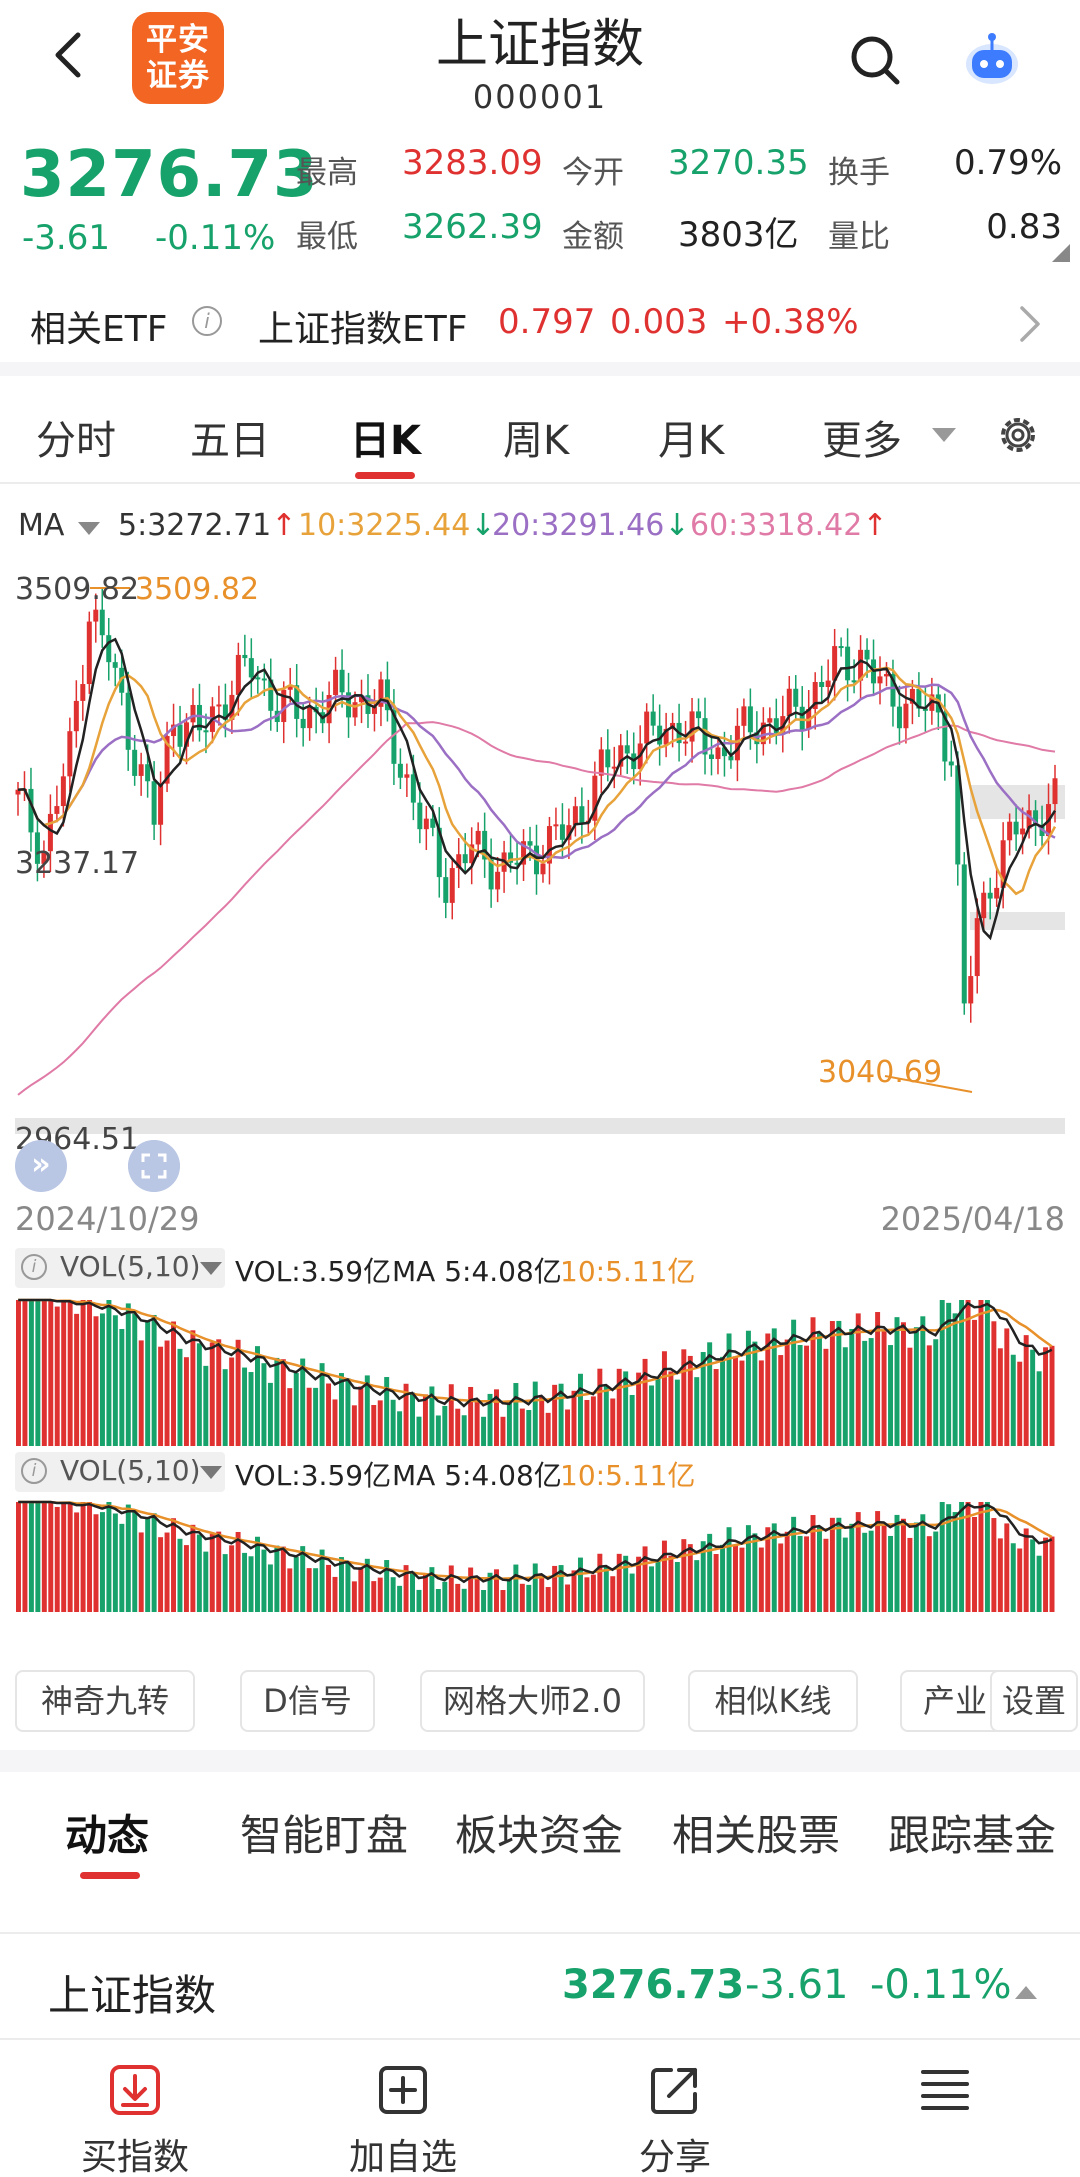 Image resolution: width=1080 pixels, height=2177 pixels. I want to click on label-amount: 金额, so click(593, 237).